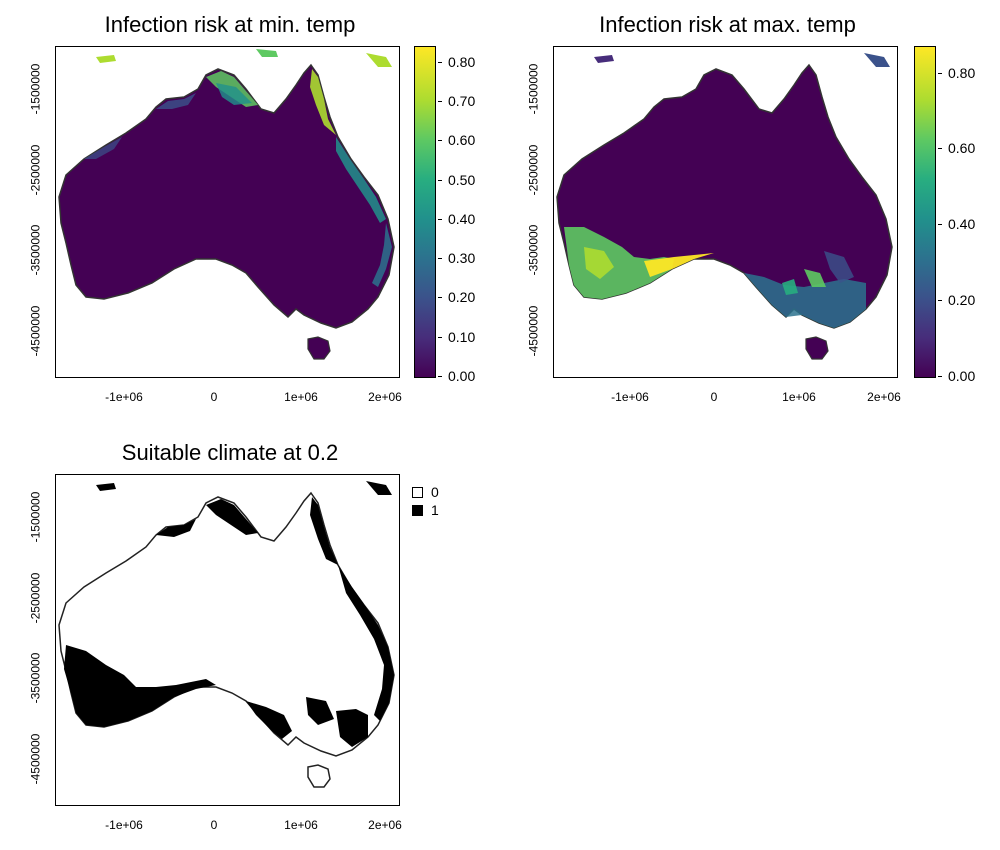  What do you see at coordinates (425, 510) in the screenshot?
I see `legend-item-1: 1` at bounding box center [425, 510].